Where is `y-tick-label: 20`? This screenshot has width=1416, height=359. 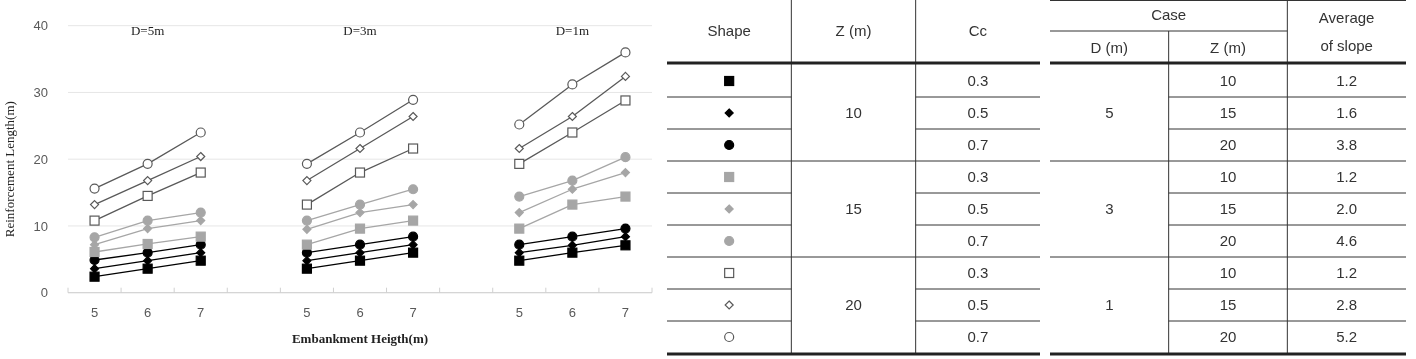 y-tick-label: 20 is located at coordinates (40, 159).